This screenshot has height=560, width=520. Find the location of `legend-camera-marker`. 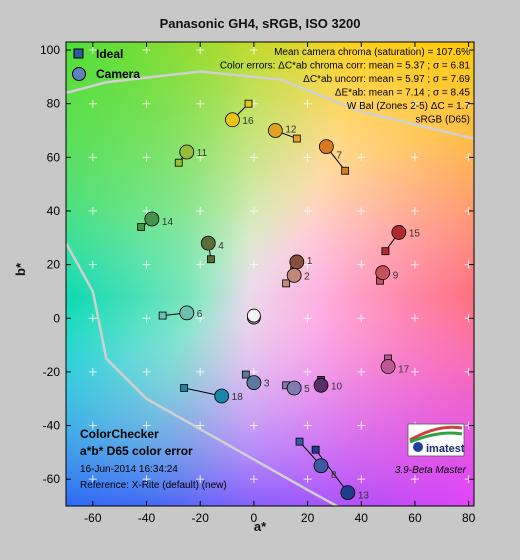

legend-camera-marker is located at coordinates (79, 74).